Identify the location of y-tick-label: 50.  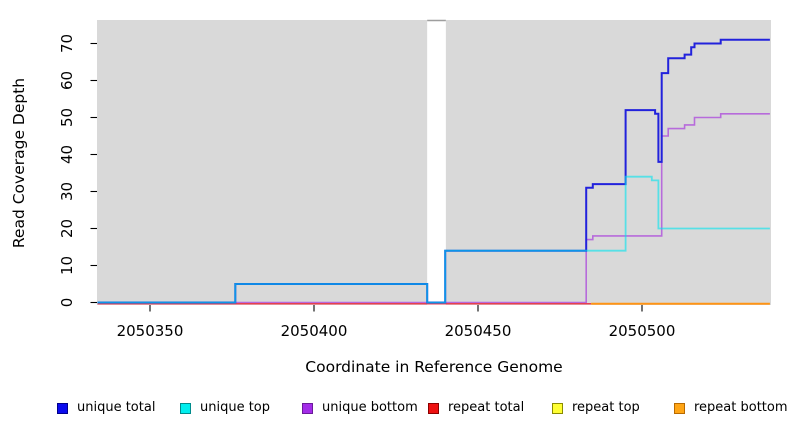
(67, 117).